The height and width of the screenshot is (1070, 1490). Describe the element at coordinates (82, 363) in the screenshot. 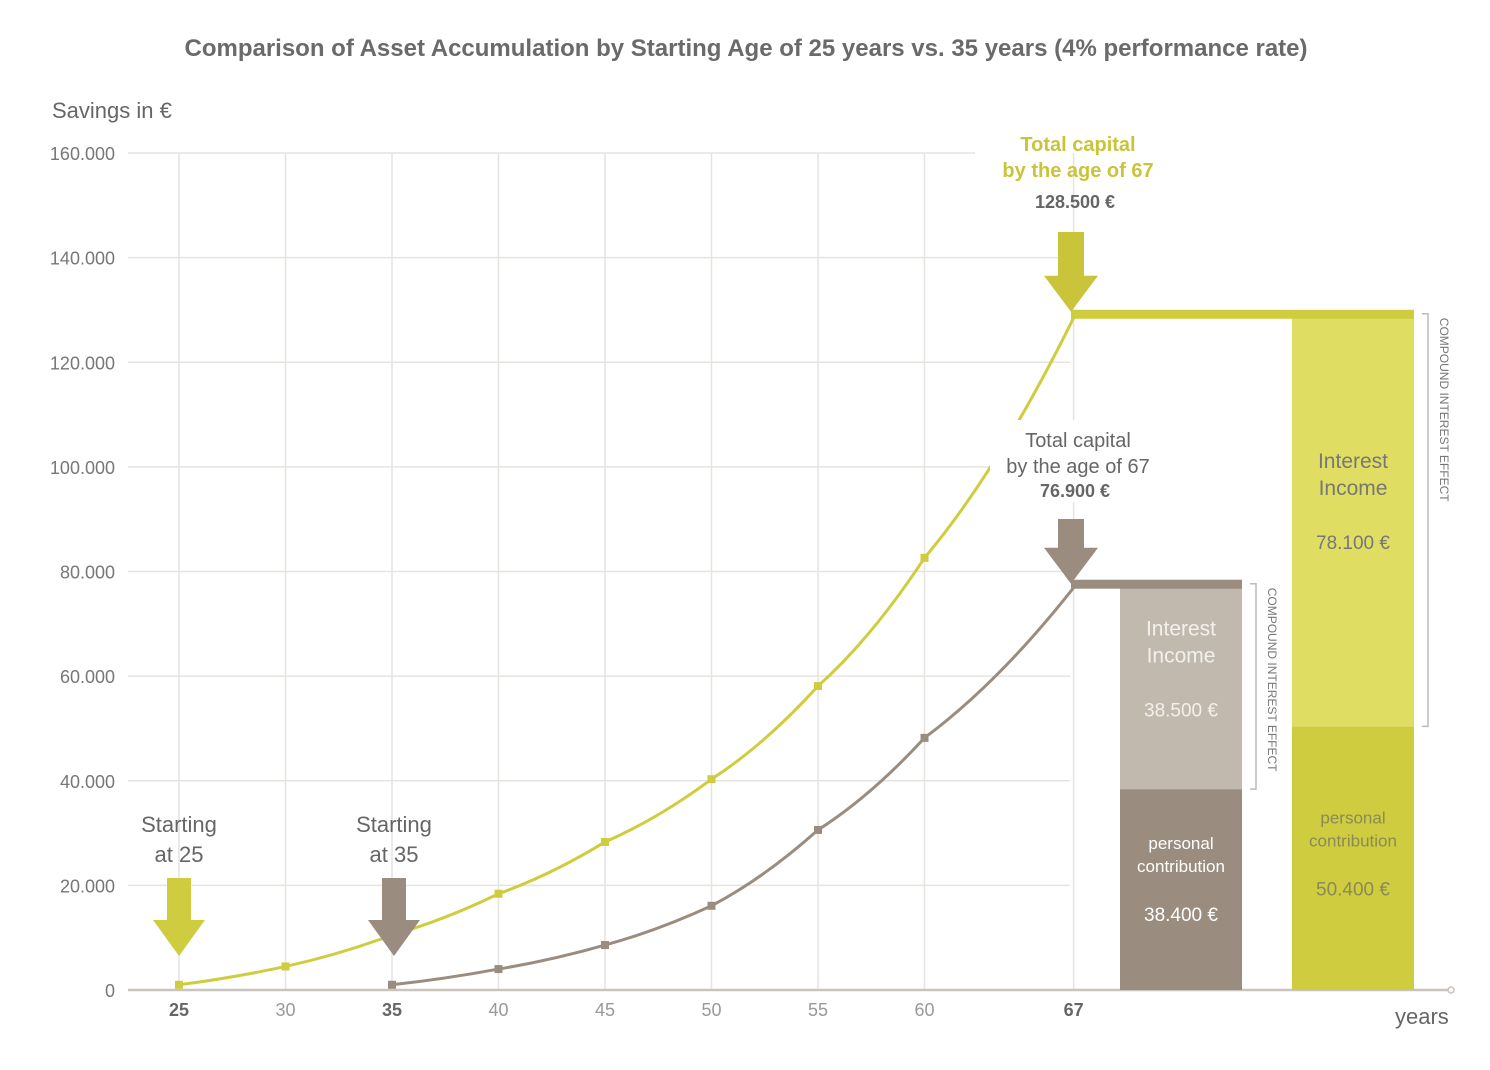

I see `y-tick-label: 120.000` at that location.